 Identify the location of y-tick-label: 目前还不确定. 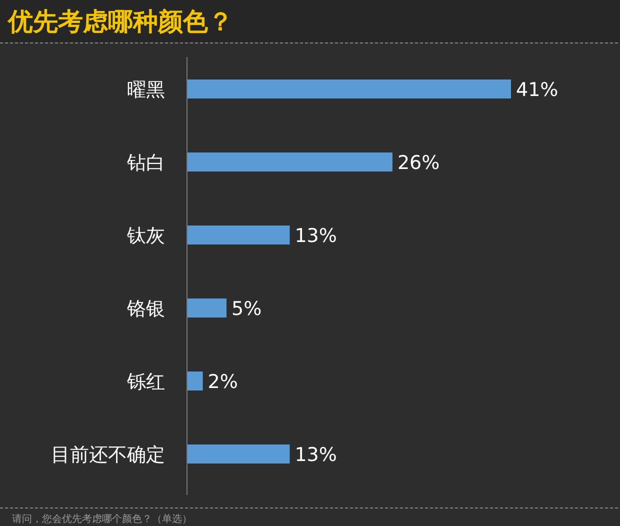
(108, 455).